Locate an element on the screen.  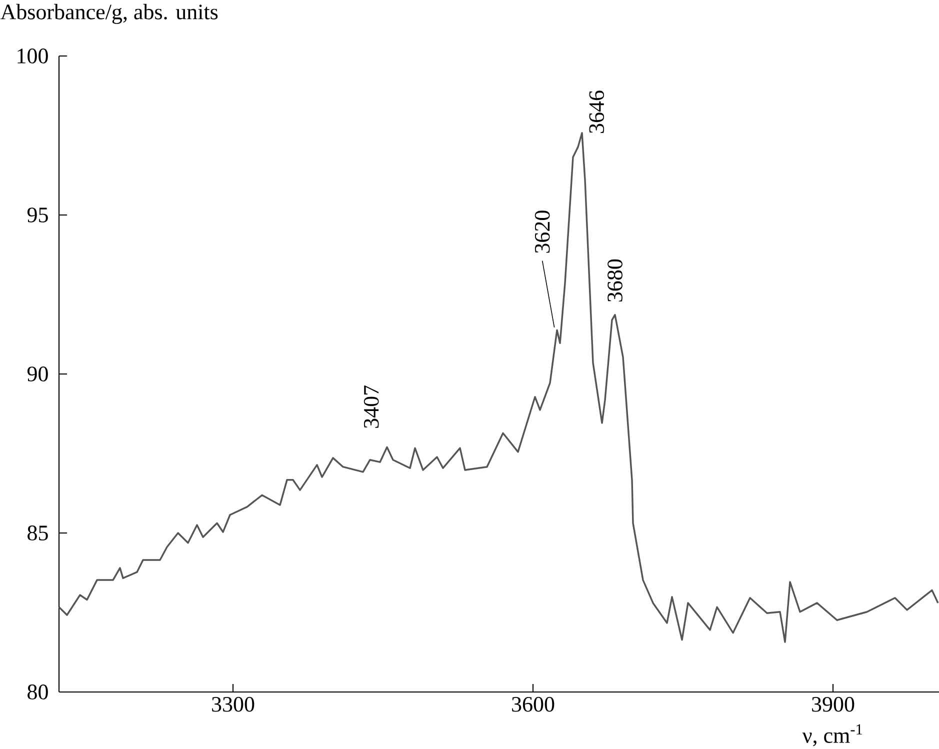
x-tick-label: 3900 is located at coordinates (833, 704).